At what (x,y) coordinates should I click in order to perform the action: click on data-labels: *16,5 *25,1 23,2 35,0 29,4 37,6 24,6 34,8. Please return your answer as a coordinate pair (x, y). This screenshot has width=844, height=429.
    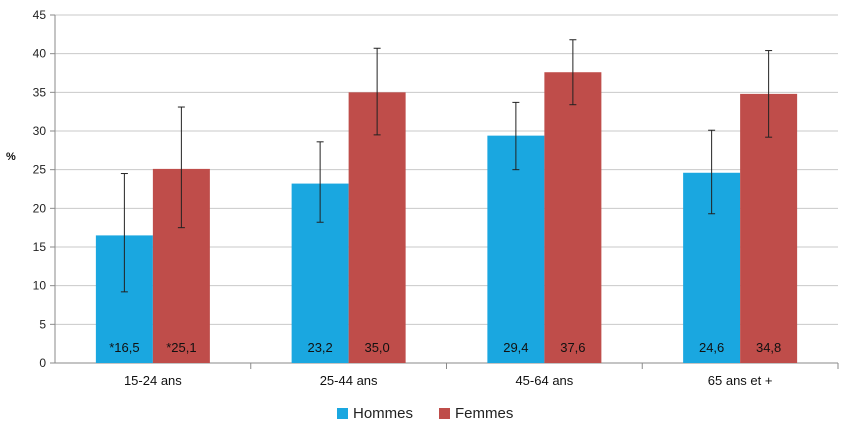
    Looking at the image, I should click on (445, 347).